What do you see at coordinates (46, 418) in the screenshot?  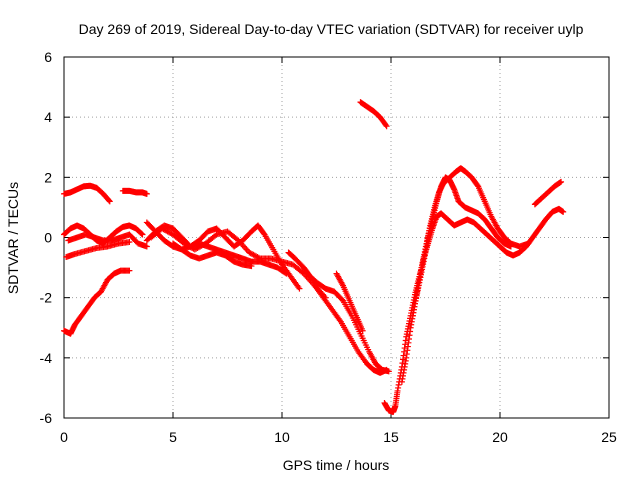 I see `y-tick-label: -6` at bounding box center [46, 418].